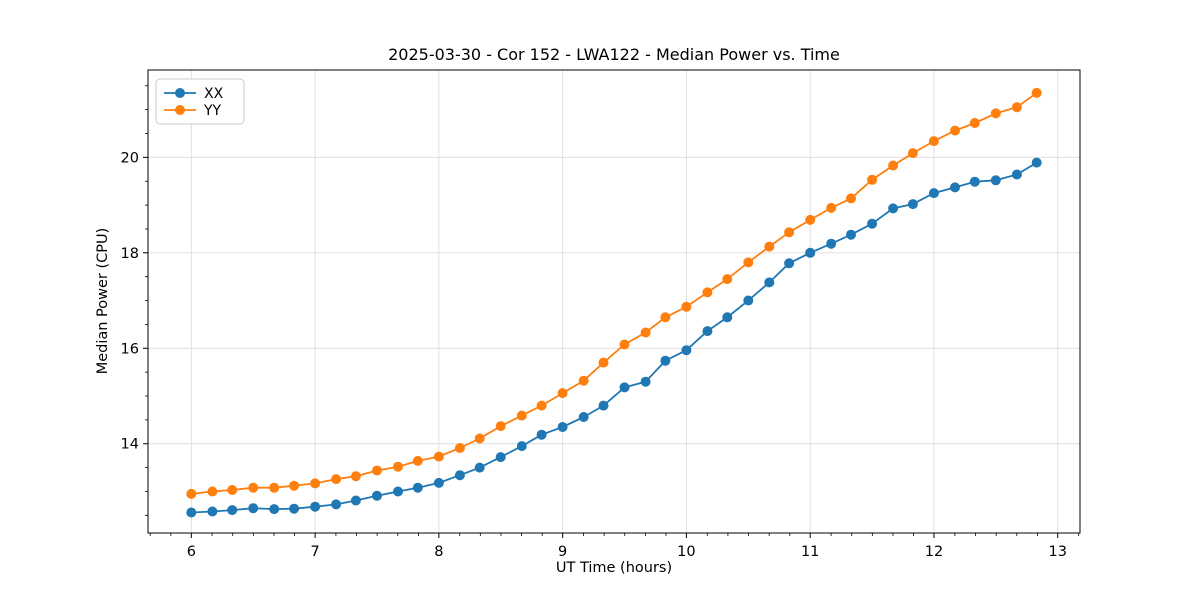 This screenshot has width=1200, height=600. I want to click on x-tick-label: 10, so click(686, 552).